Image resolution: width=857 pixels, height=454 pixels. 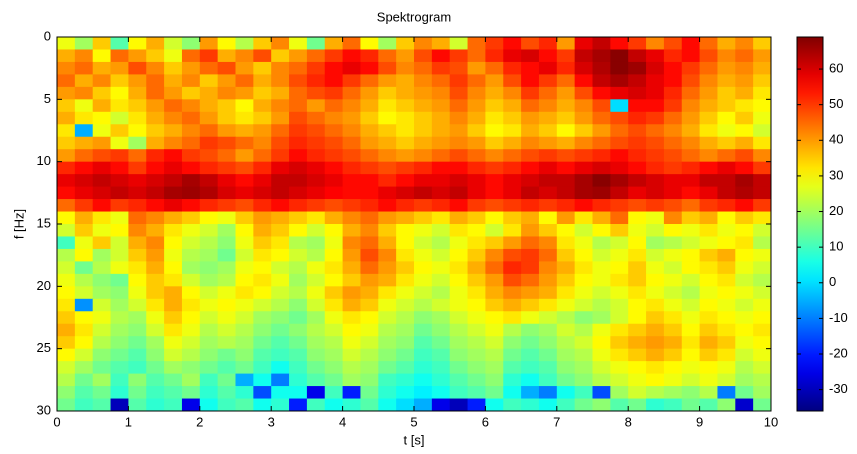 What do you see at coordinates (836, 246) in the screenshot?
I see `colorbar-tick-label: 10` at bounding box center [836, 246].